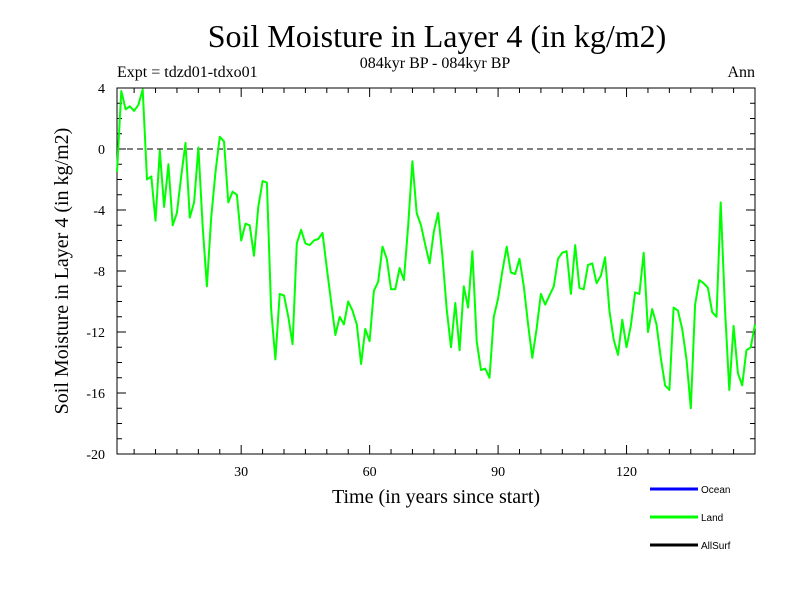 This screenshot has width=800, height=600. What do you see at coordinates (241, 472) in the screenshot?
I see `x-tick-label: 30` at bounding box center [241, 472].